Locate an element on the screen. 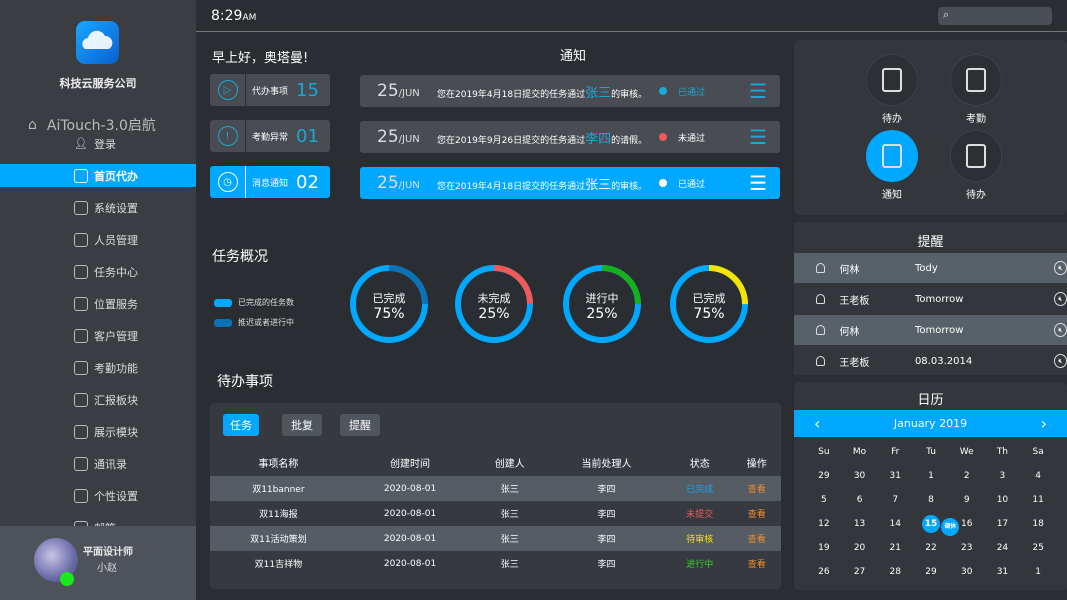  reminder-item: 王老板 Tomorrow 🔇︎ is located at coordinates (930, 299).